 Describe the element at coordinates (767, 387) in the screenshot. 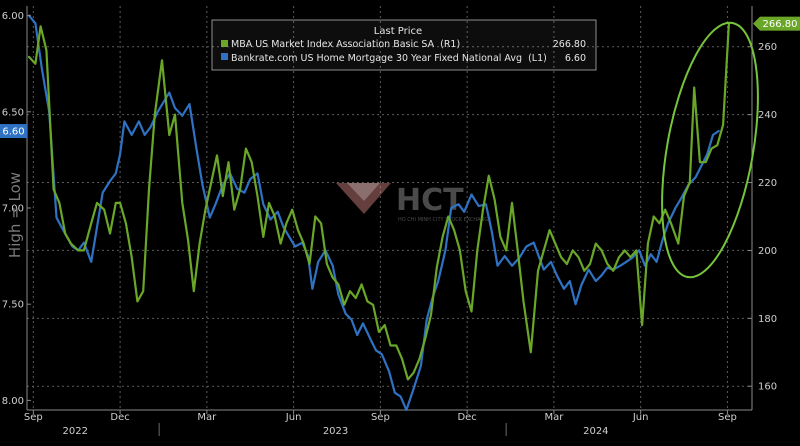

I see `right-tick-label: 160` at that location.